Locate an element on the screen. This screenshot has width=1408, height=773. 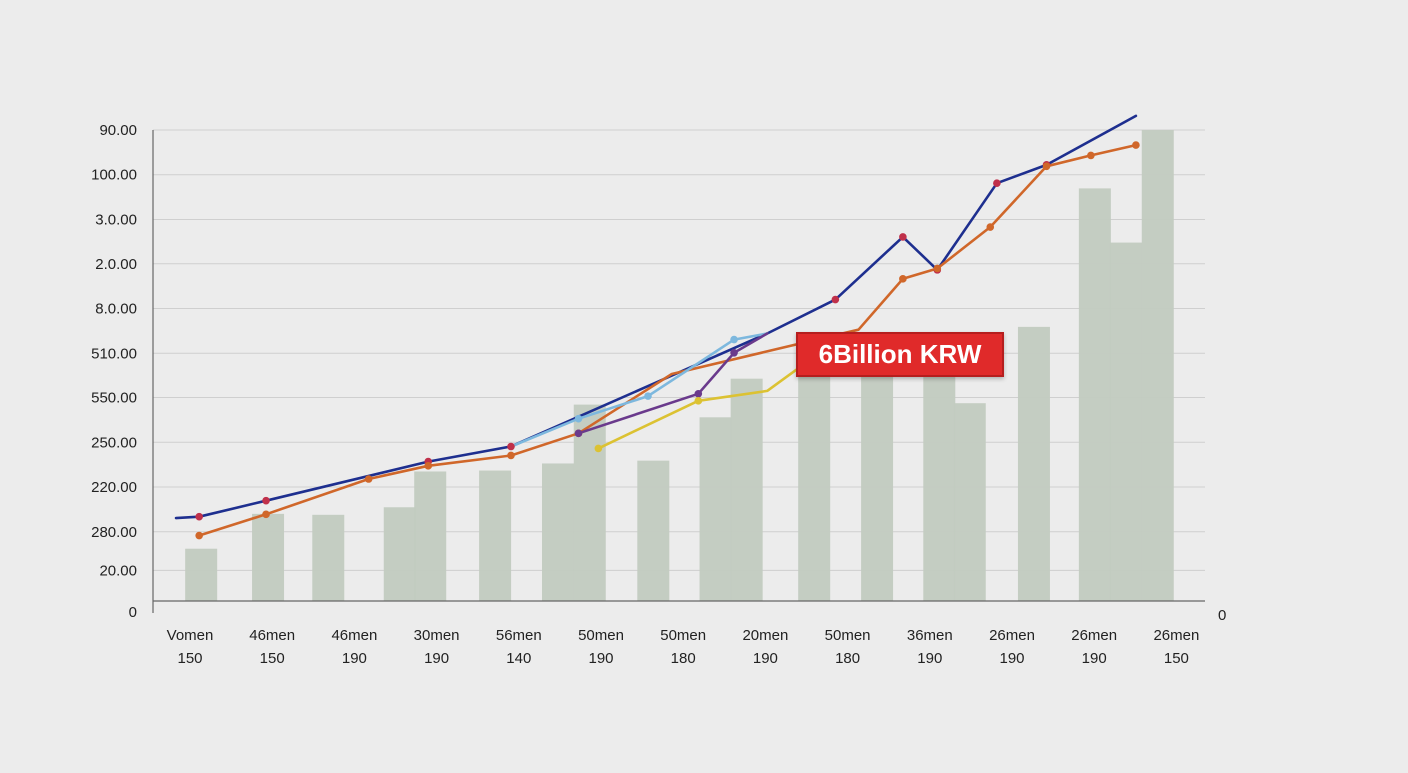
y-tick-label: 220.00 is located at coordinates (114, 487).